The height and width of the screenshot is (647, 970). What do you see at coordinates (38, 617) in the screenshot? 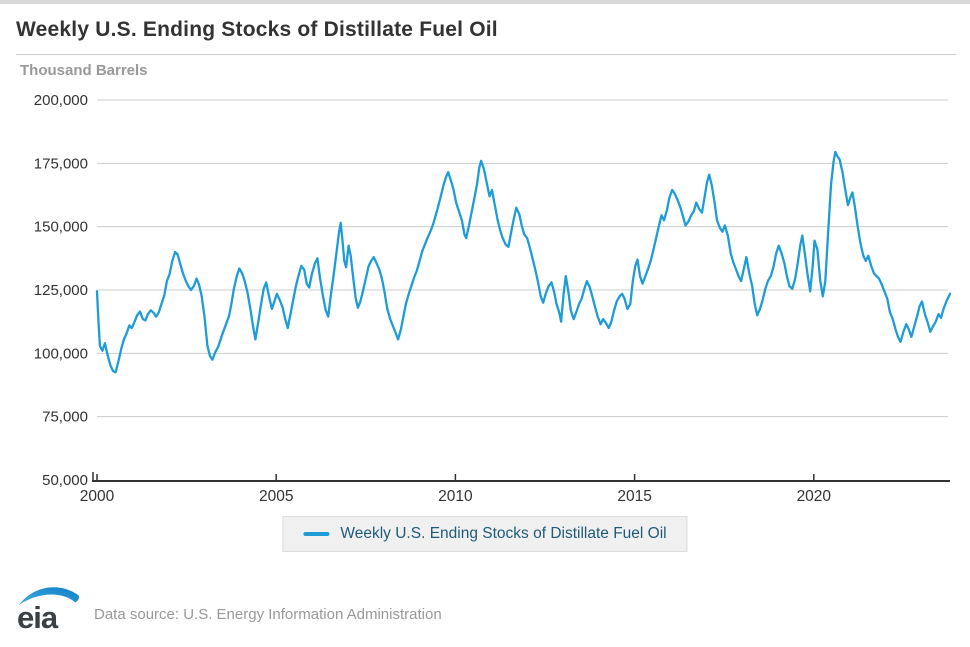
I see `eia-logo-text: eia` at bounding box center [38, 617].